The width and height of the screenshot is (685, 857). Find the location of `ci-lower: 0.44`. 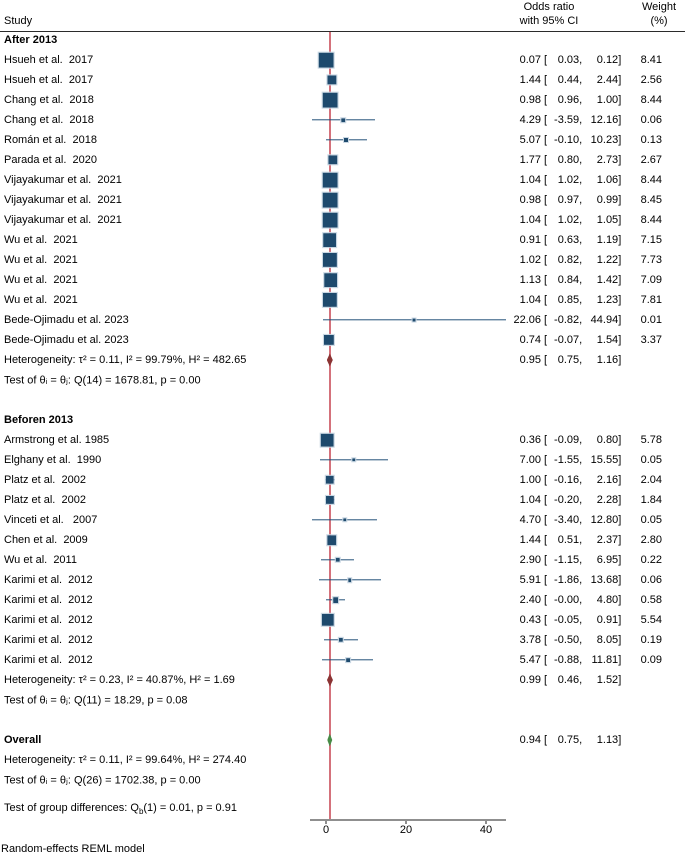

ci-lower: 0.44 is located at coordinates (568, 80).